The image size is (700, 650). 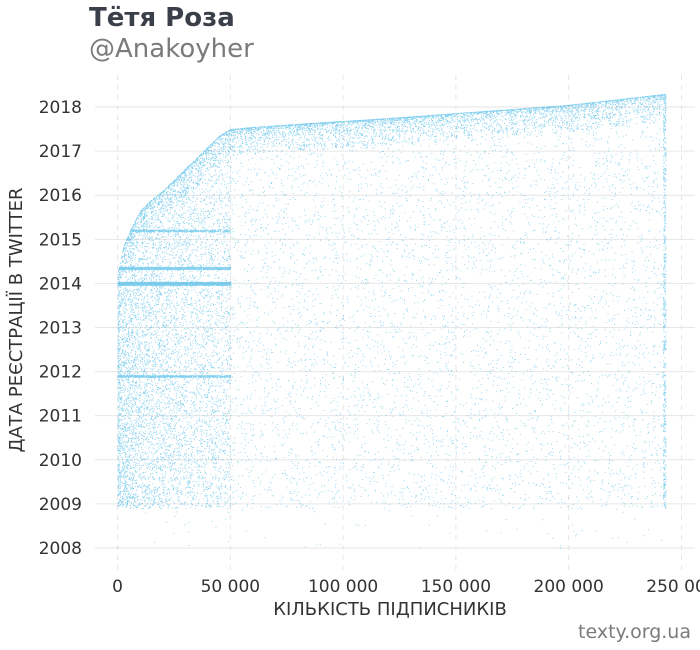 I want to click on x-tick-label: 200 000, so click(x=569, y=587).